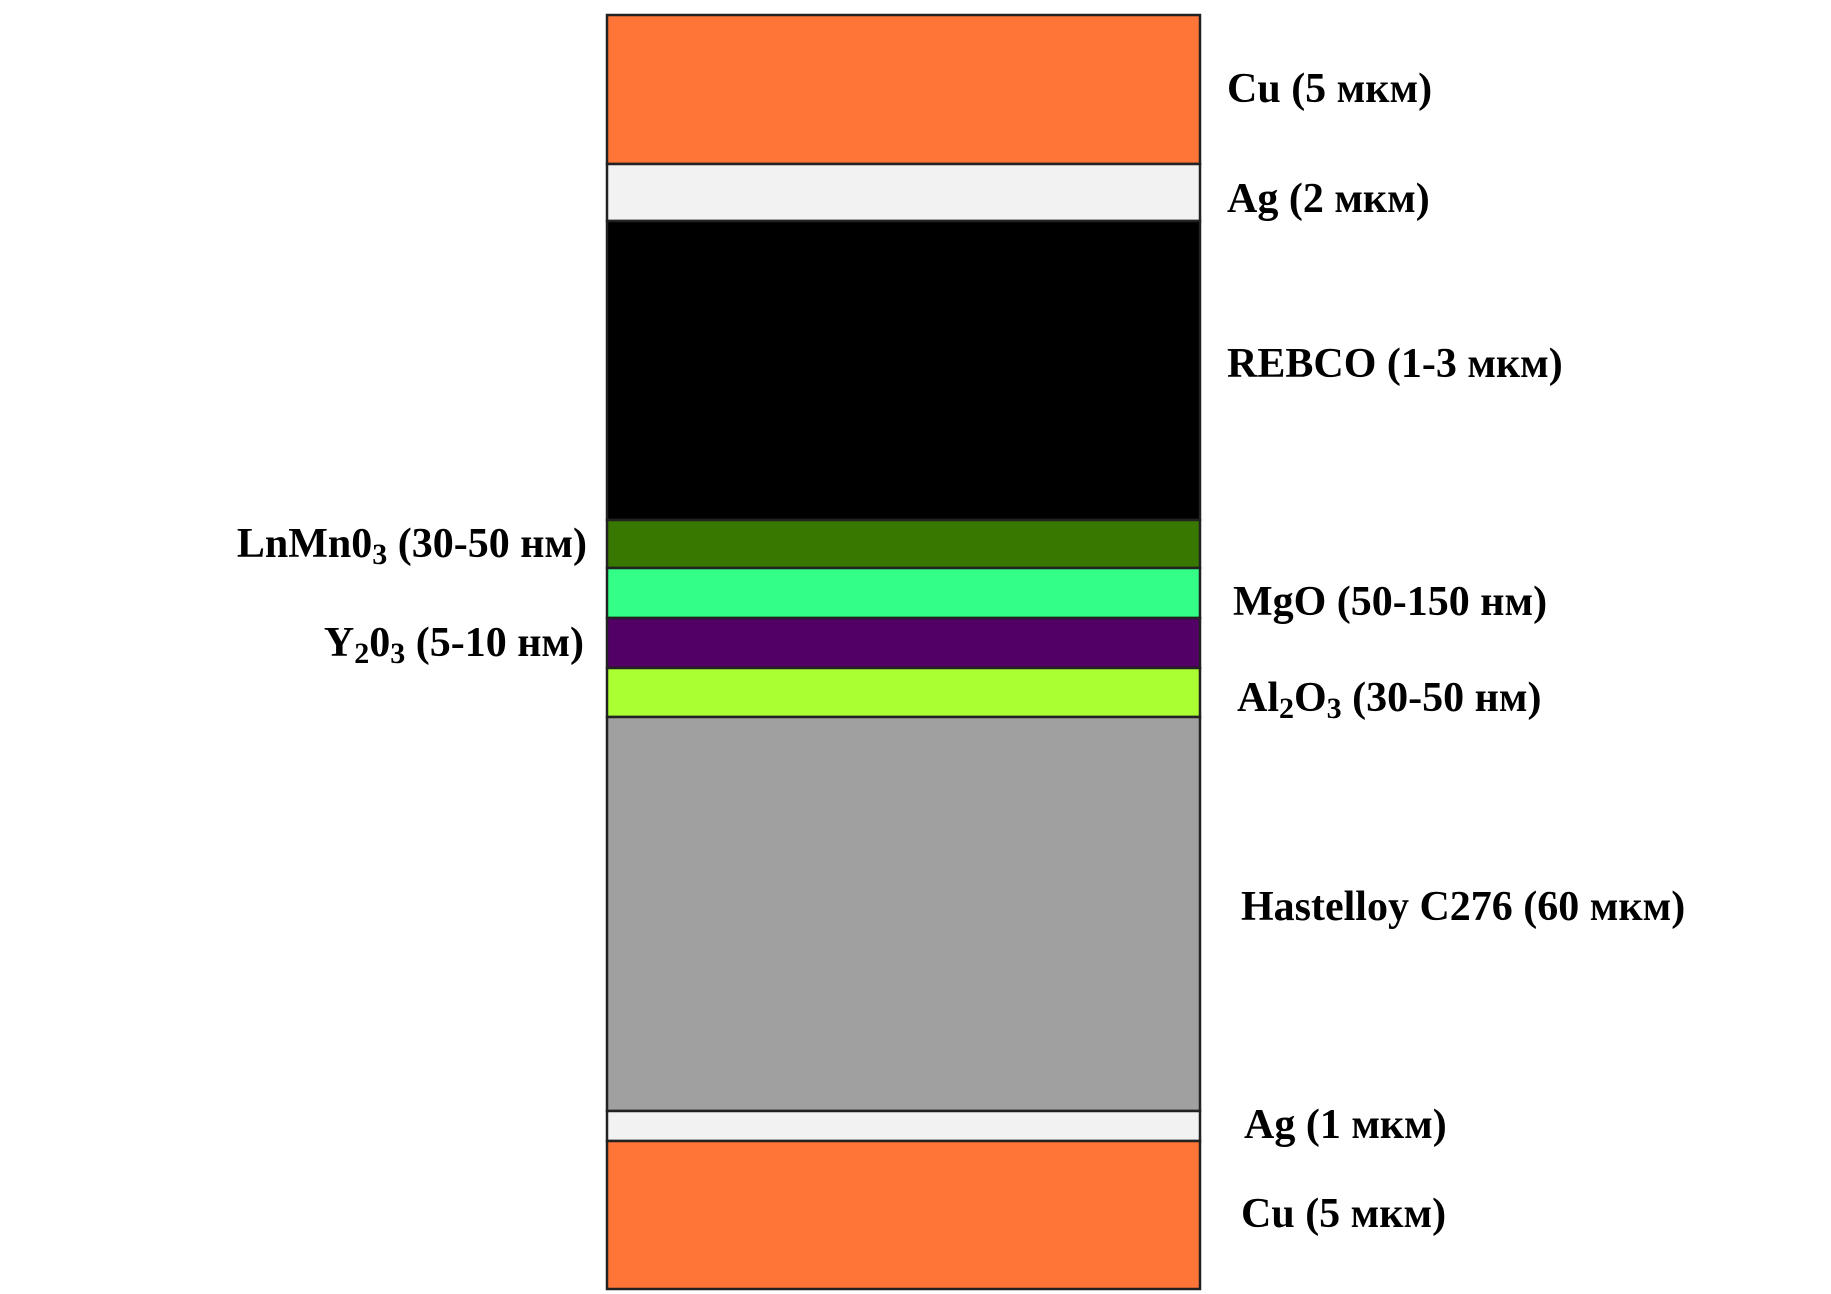  Describe the element at coordinates (1310, 698) in the screenshot. I see `label-text: O` at that location.